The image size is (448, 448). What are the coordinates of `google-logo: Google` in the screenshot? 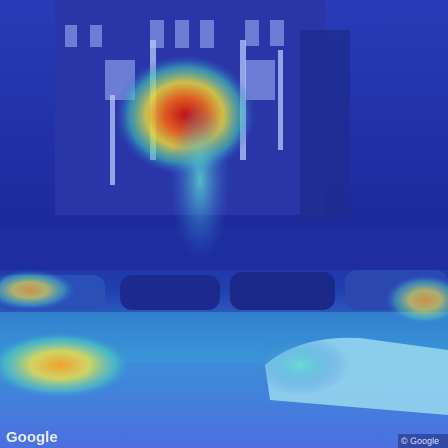 It's located at (32, 437).